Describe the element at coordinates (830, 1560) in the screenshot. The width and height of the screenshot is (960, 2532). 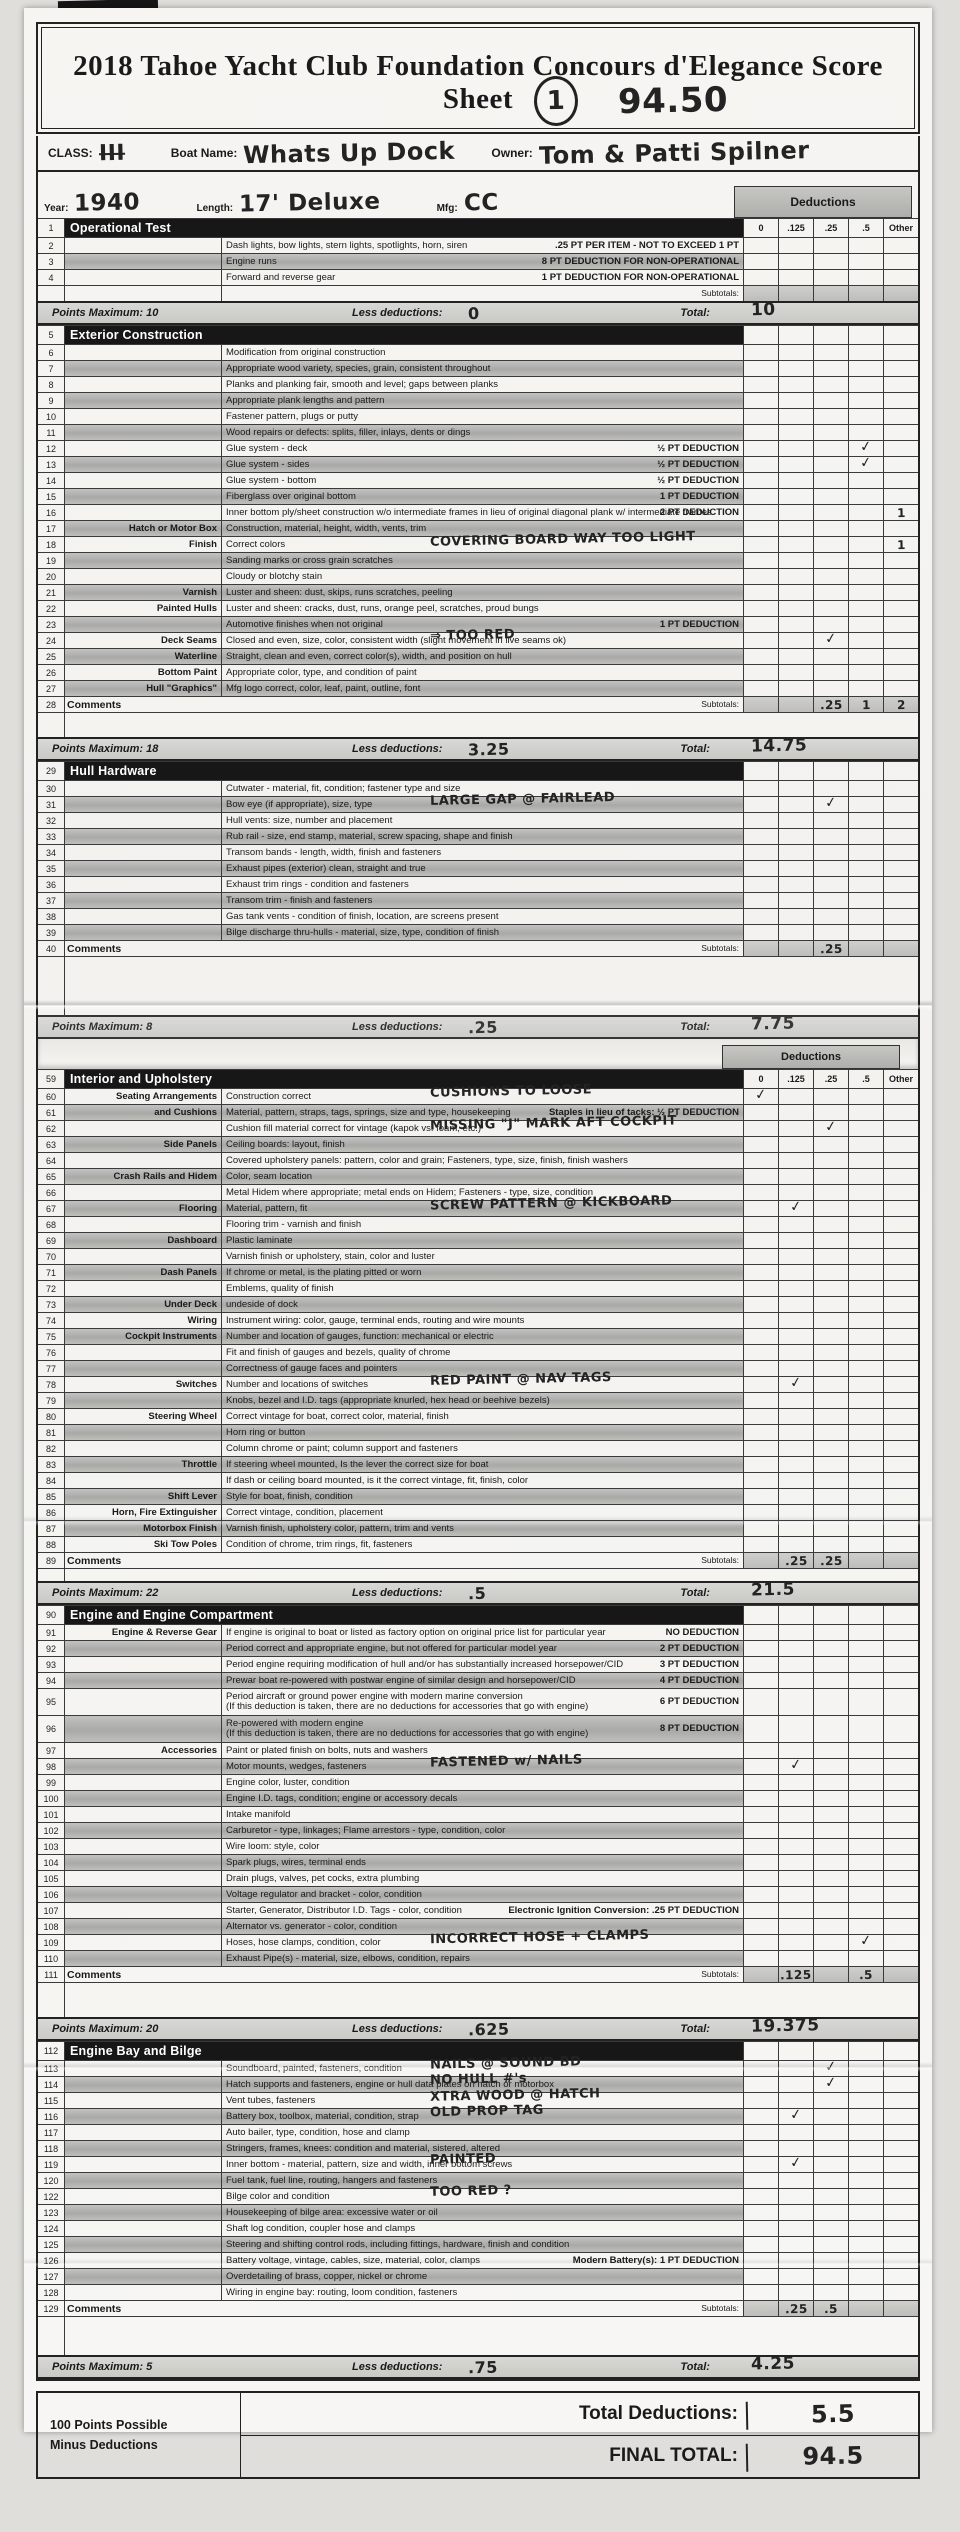
I see `deduction-cell: .25` at that location.